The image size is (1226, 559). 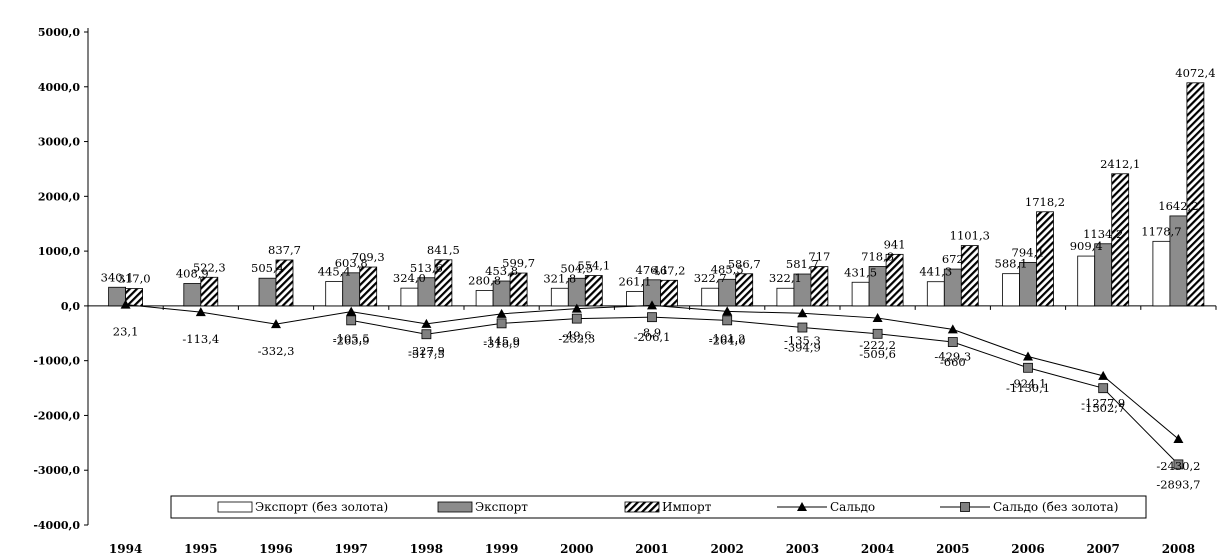 I want to click on legend-swatch-white, so click(x=235, y=507).